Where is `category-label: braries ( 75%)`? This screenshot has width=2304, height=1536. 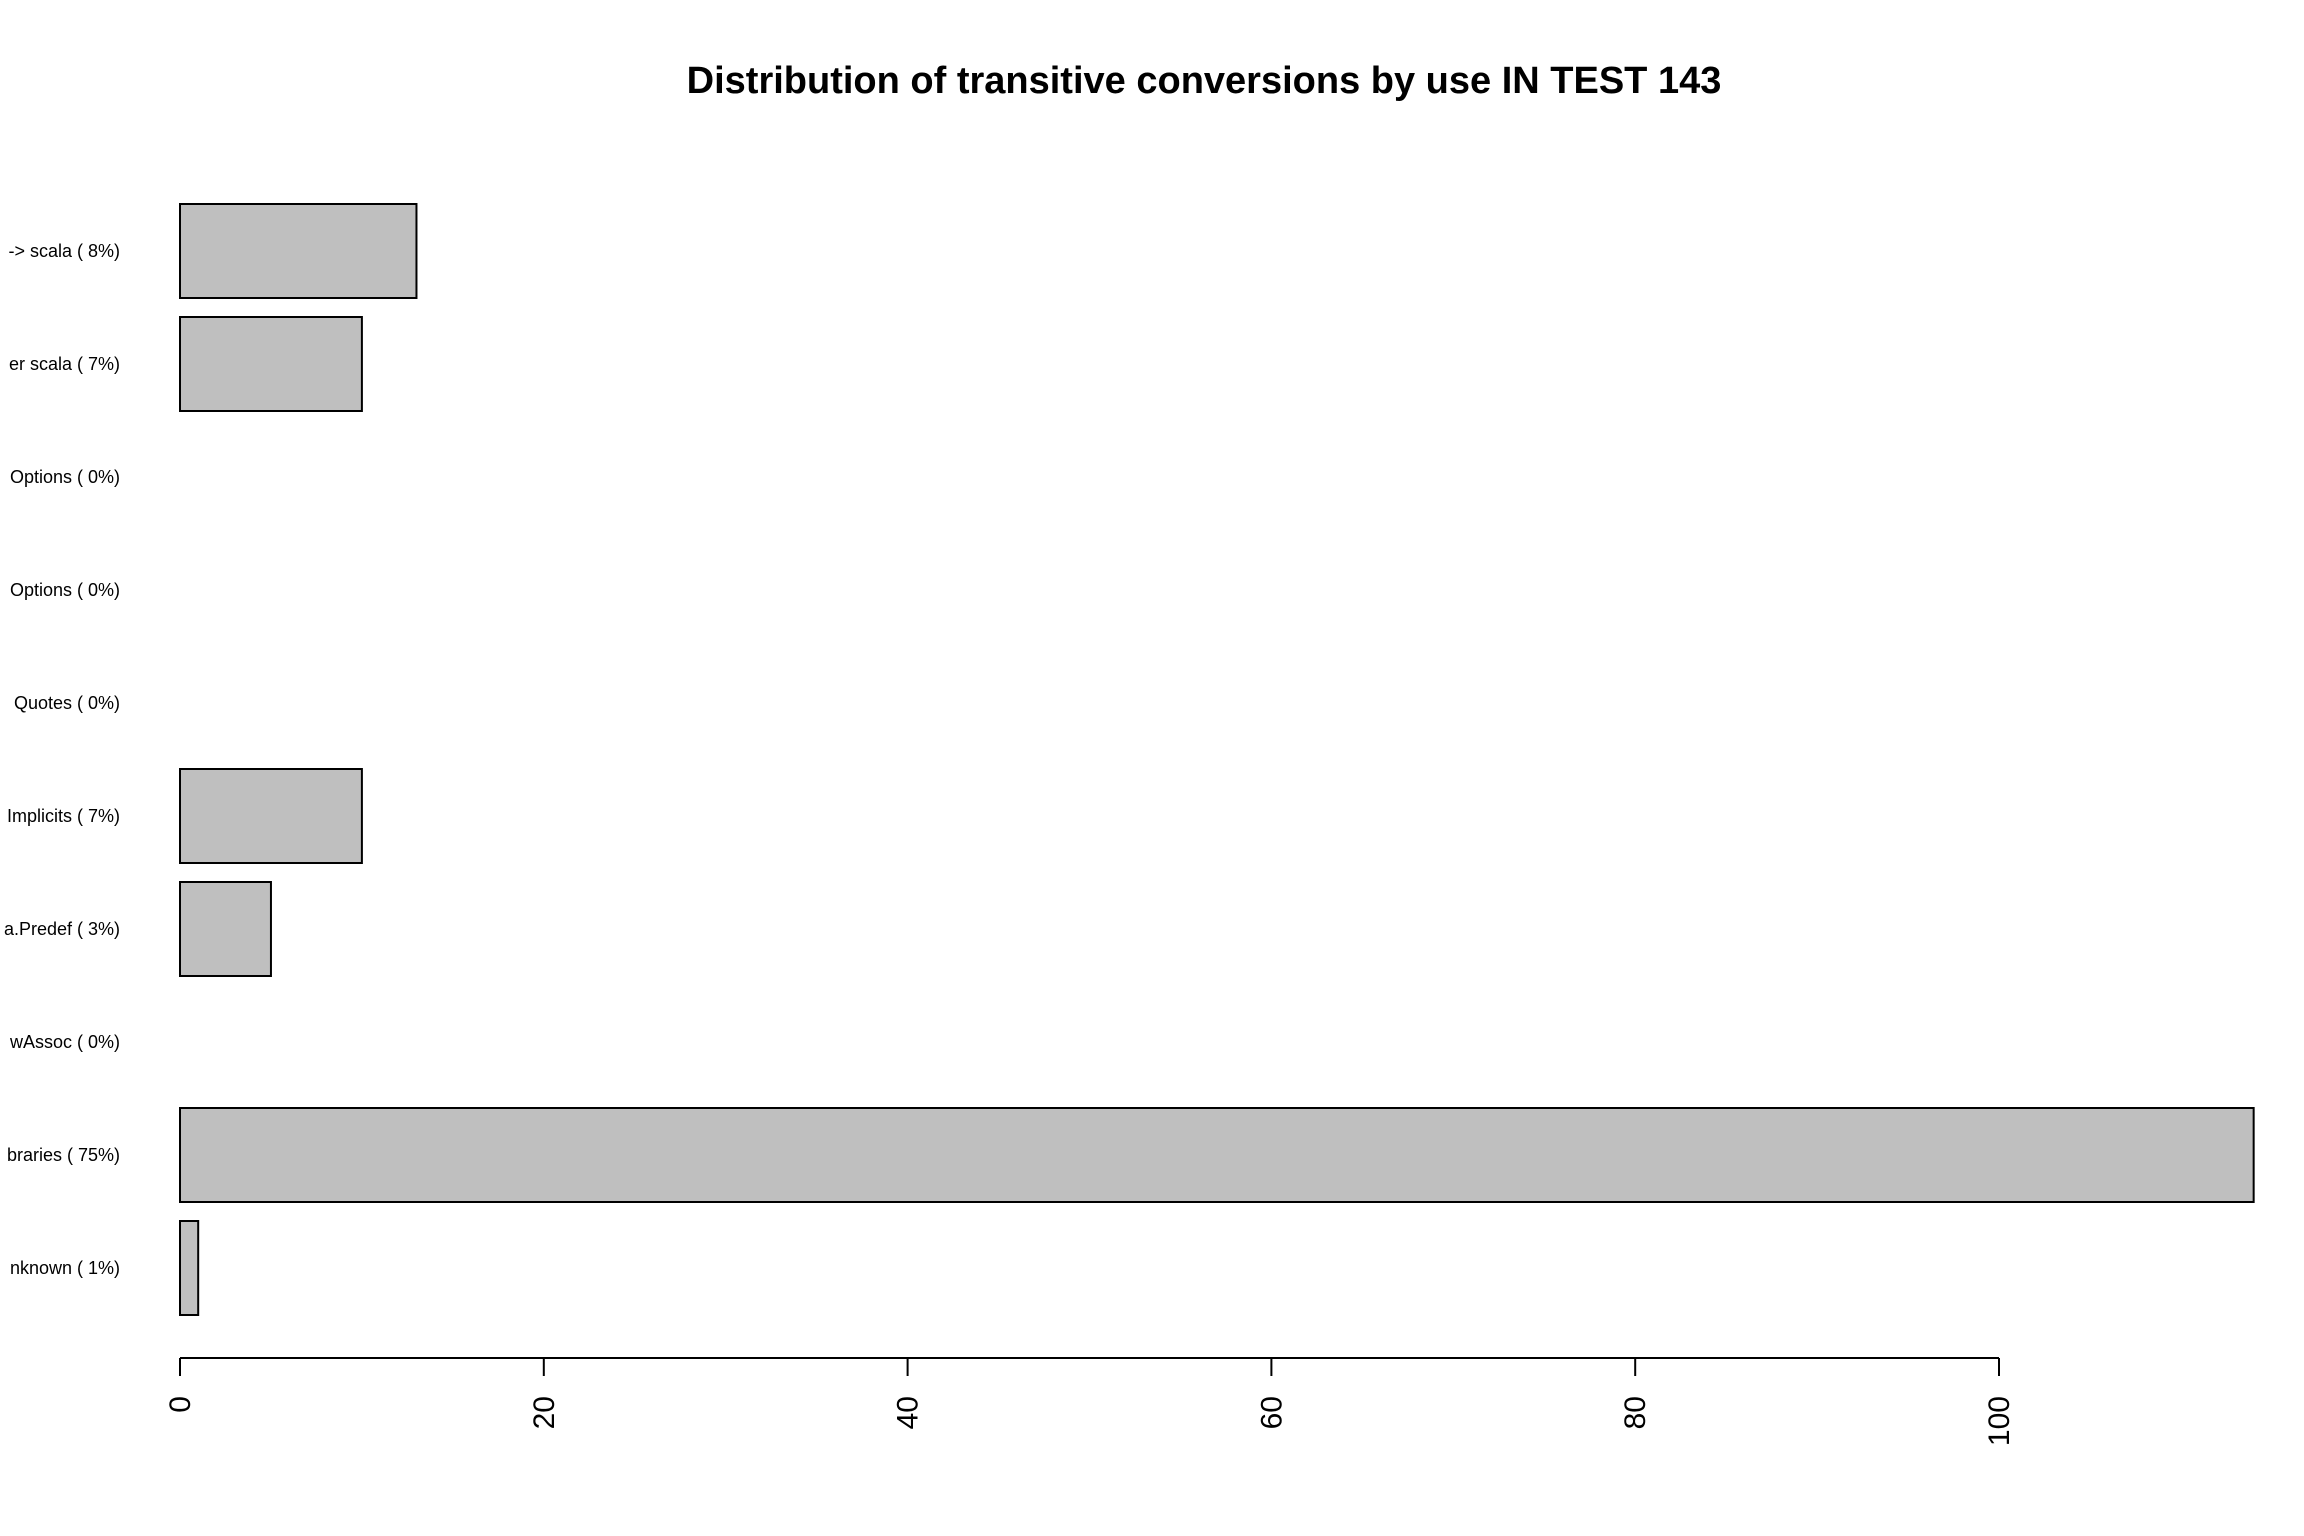
category-label: braries ( 75%) is located at coordinates (63, 1155).